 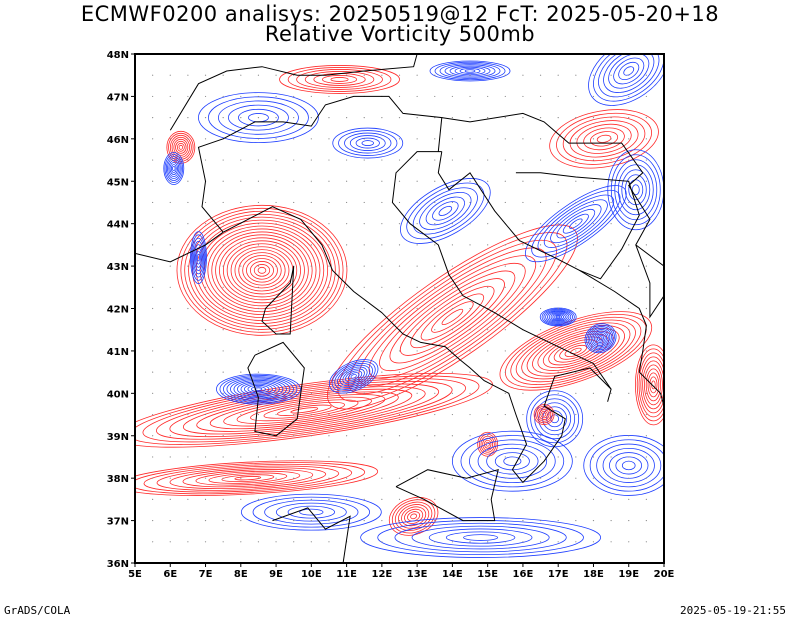 I want to click on lat-tick-label: 38N, so click(x=118, y=479).